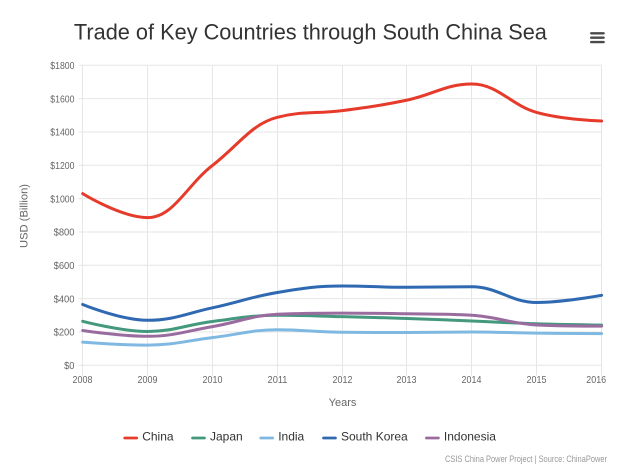  Describe the element at coordinates (83, 380) in the screenshot. I see `svg-text: 2008` at that location.